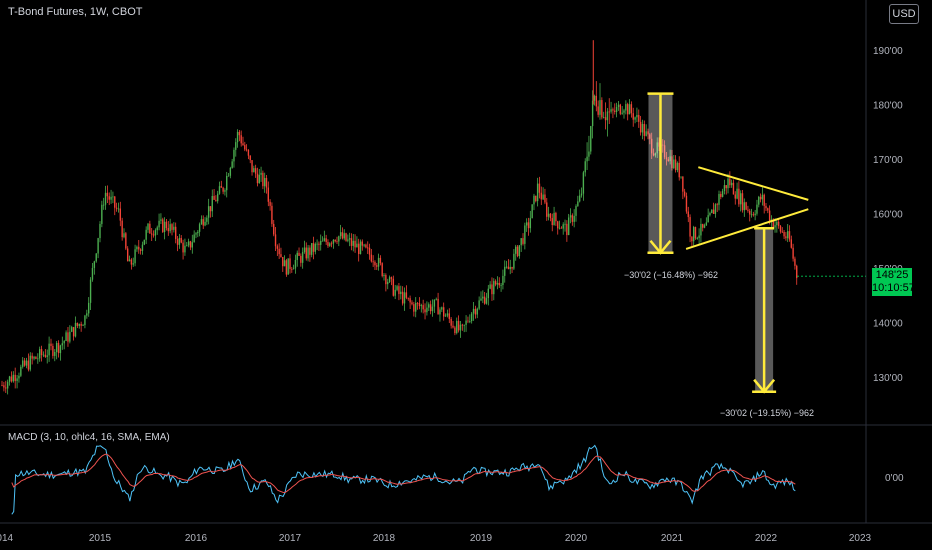  I want to click on drawing-annotations, so click(756, 243).